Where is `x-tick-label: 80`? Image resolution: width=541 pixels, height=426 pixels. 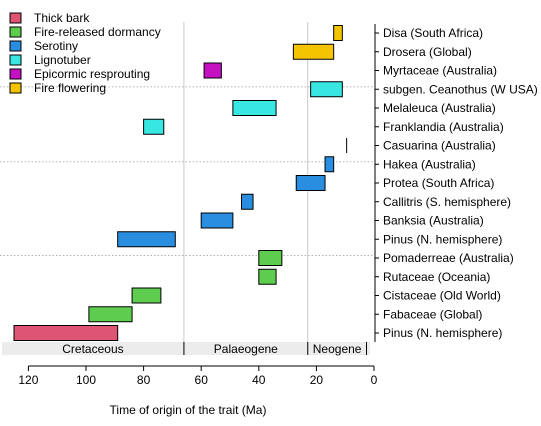 x-tick-label: 80 is located at coordinates (144, 380).